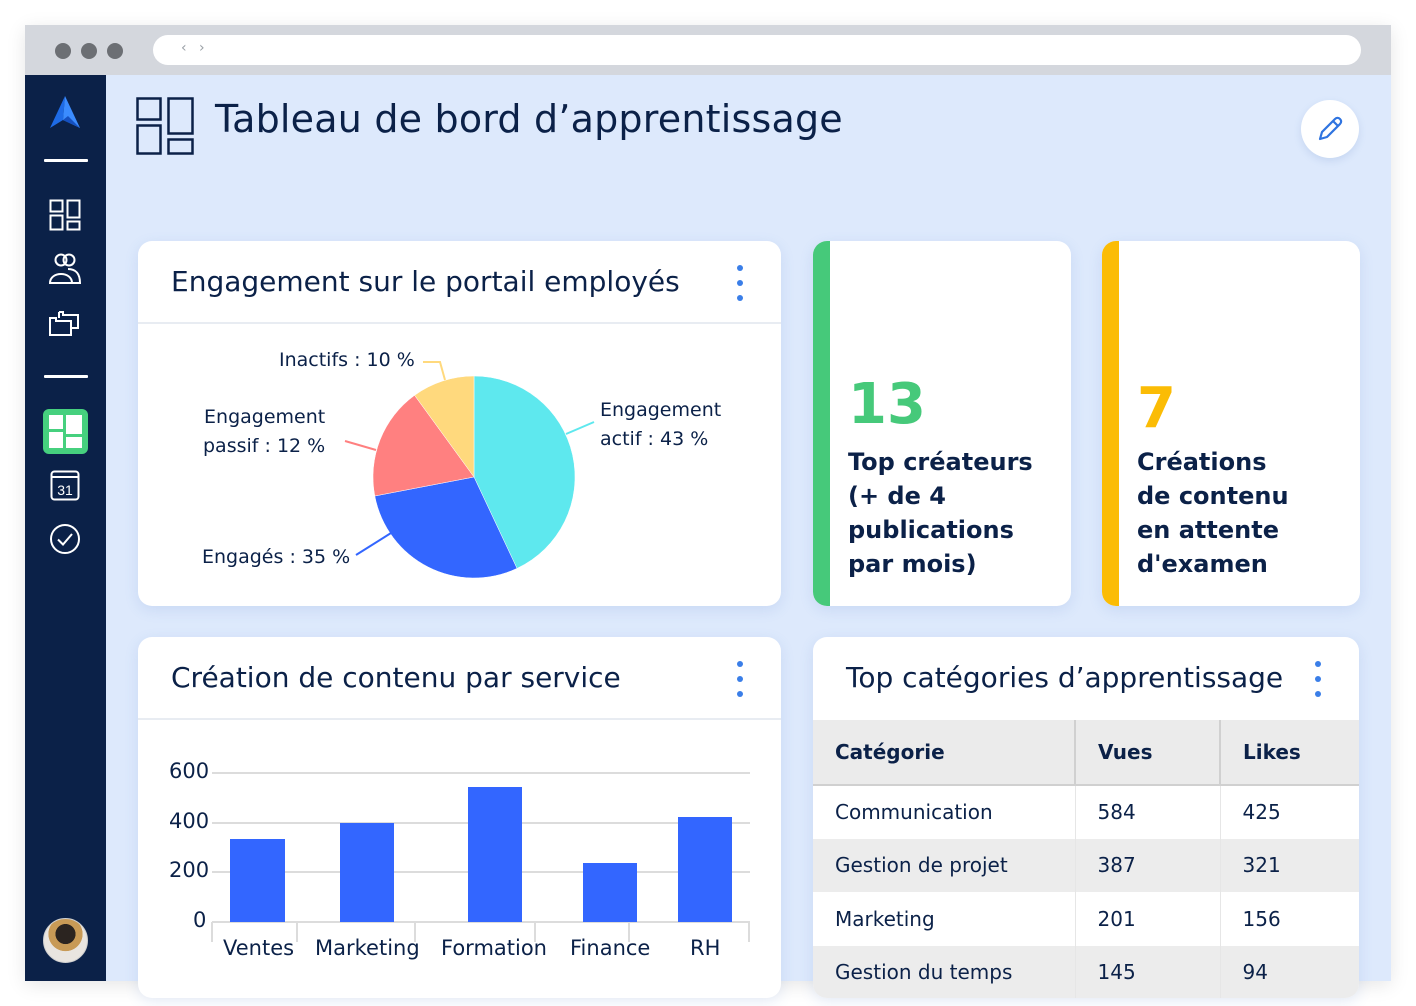 This screenshot has height=1006, width=1416. I want to click on sidebar-item-learning-dashboard, so click(65, 431).